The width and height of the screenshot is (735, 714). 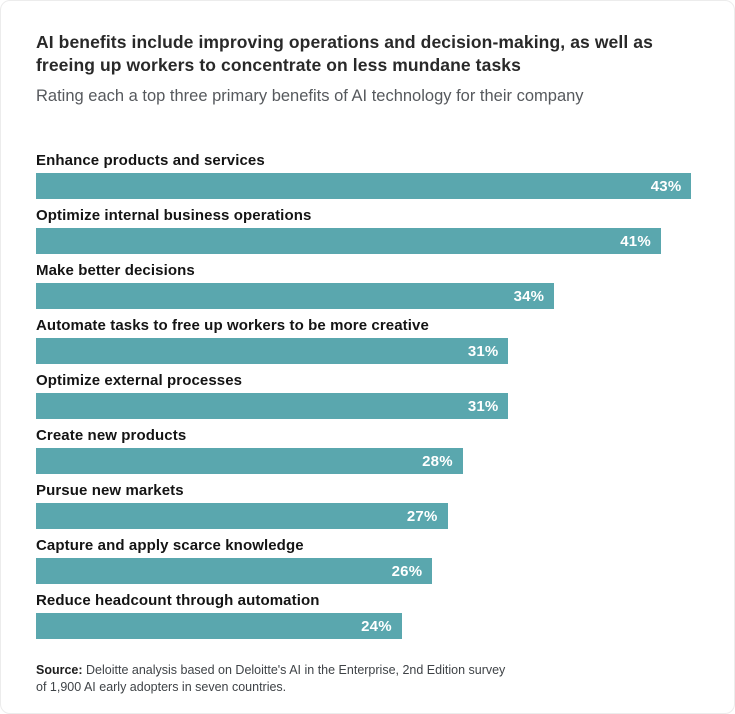 I want to click on bar-row: Optimize internal business operations 41%, so click(x=367, y=230).